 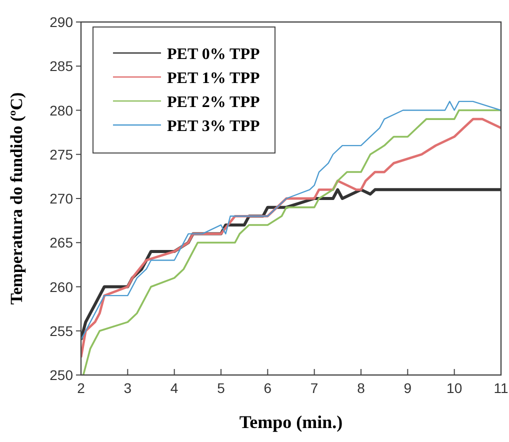 What do you see at coordinates (62, 330) in the screenshot?
I see `y-tick-label: 255` at bounding box center [62, 330].